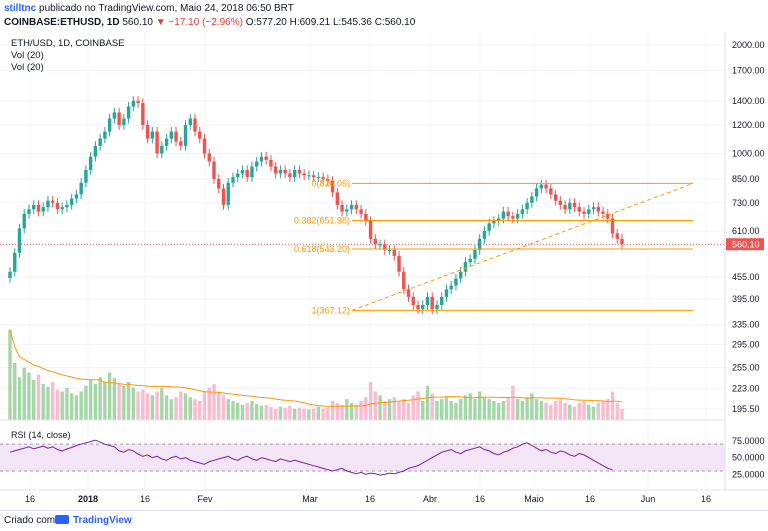 The image size is (768, 531). I want to click on price-axis-label: 1700.00, so click(748, 70).